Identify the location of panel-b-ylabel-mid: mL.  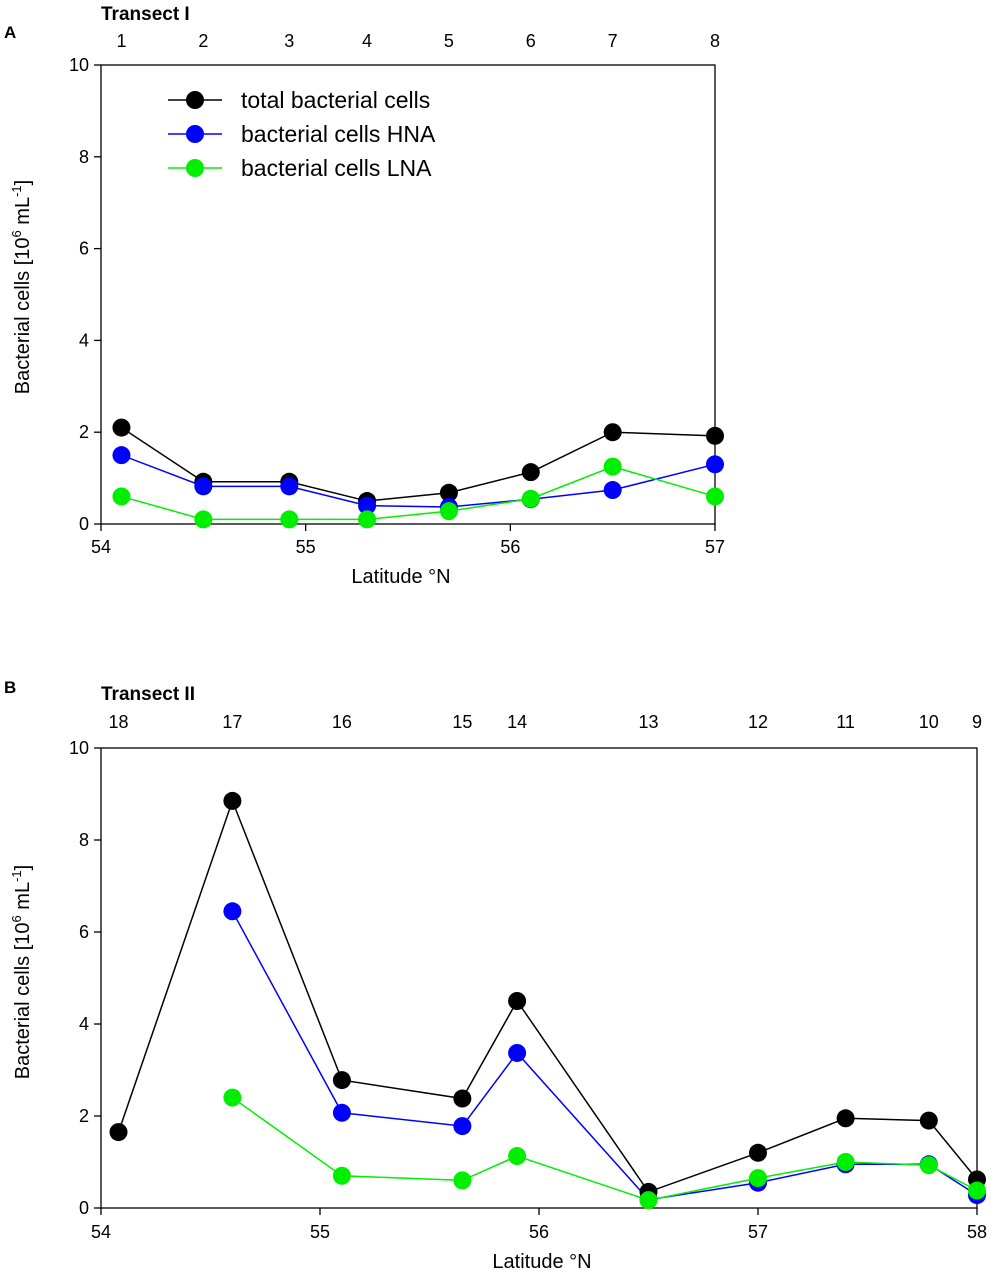
(23, 898).